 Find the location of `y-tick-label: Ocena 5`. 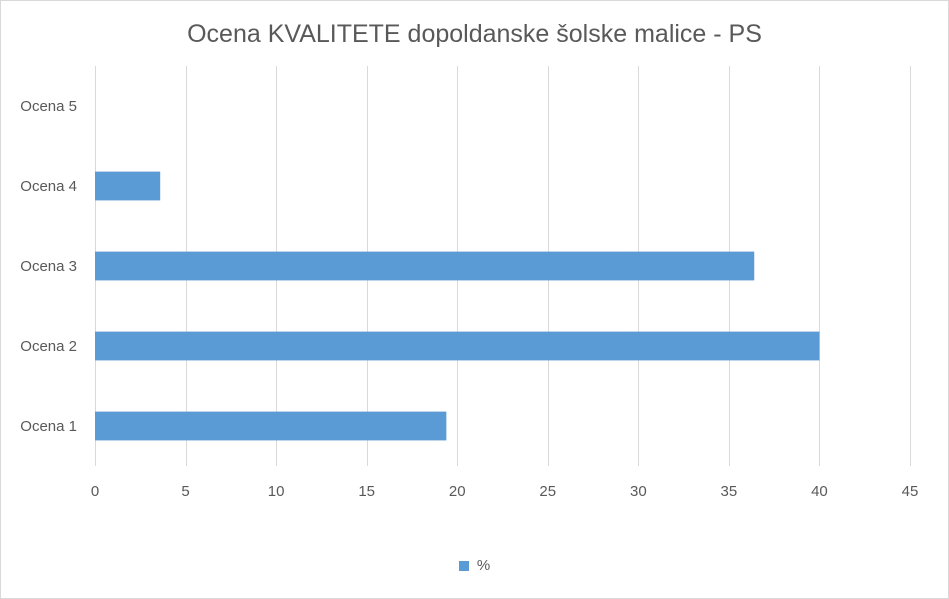

y-tick-label: Ocena 5 is located at coordinates (48, 106).